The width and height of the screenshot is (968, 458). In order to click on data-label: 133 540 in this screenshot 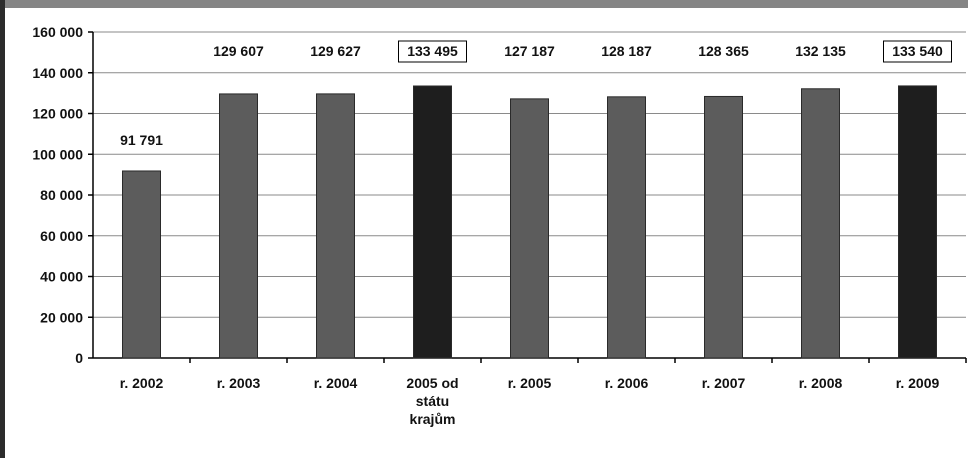, I will do `click(917, 51)`.